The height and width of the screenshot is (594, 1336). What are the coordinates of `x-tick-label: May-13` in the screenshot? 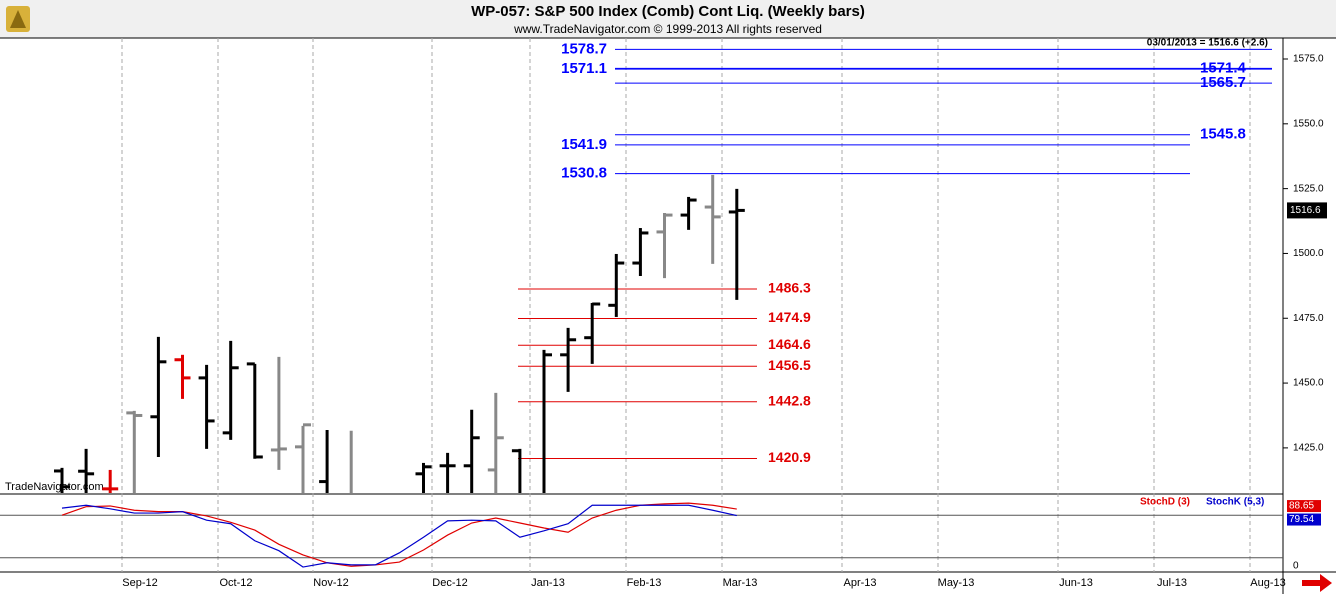 It's located at (956, 583).